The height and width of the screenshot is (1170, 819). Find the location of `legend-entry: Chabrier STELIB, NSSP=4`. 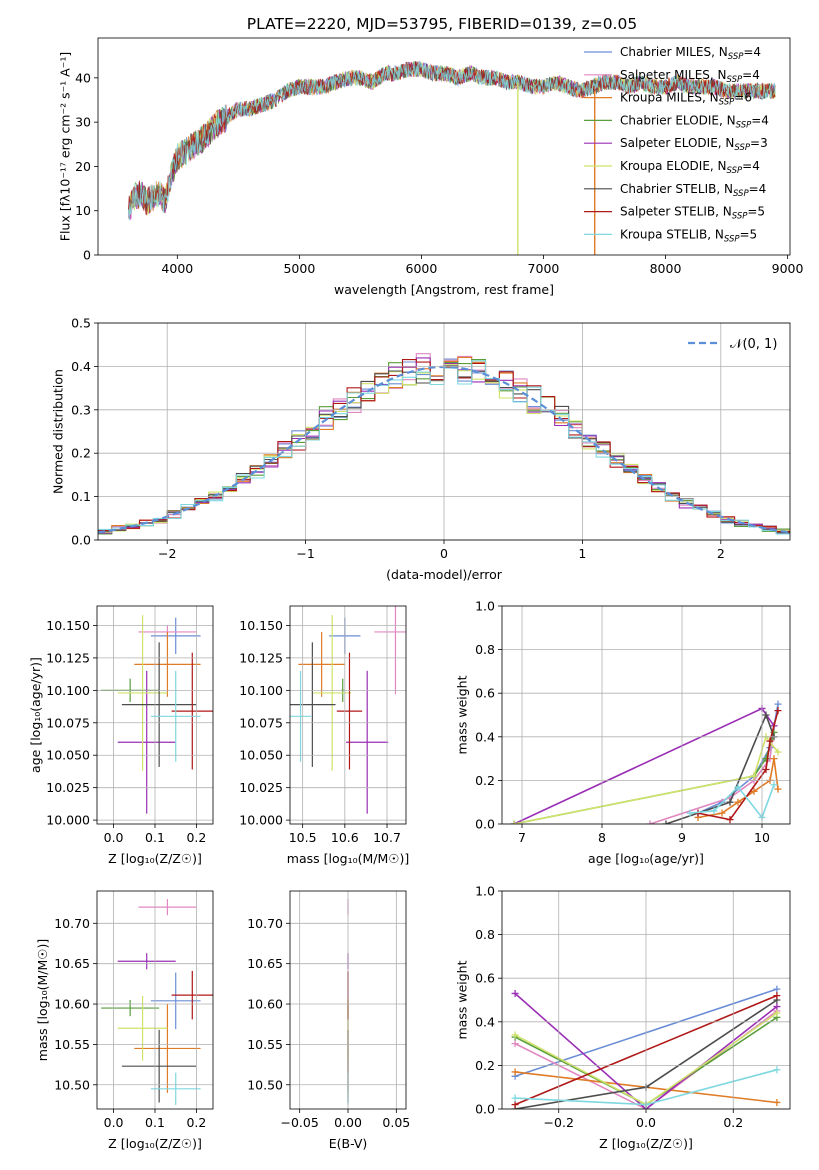

legend-entry: Chabrier STELIB, NSSP=4 is located at coordinates (693, 190).